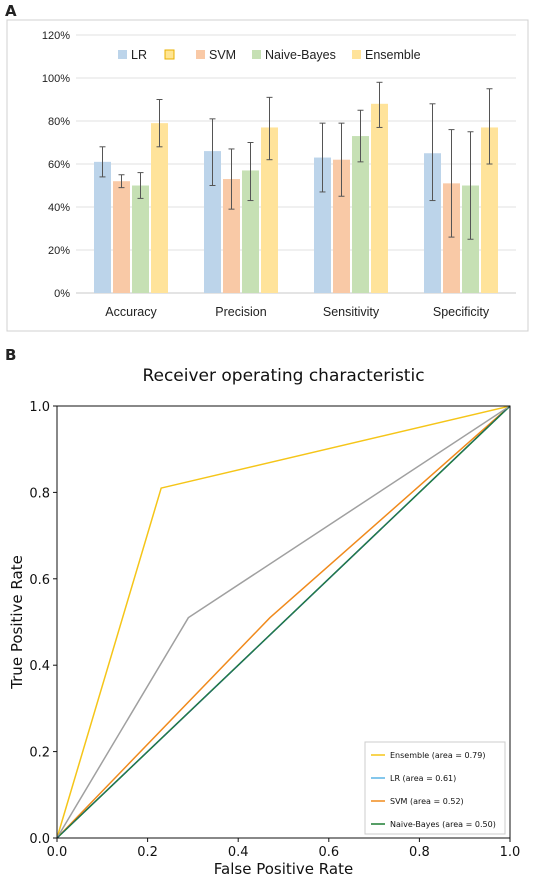 This screenshot has width=536, height=880. I want to click on legend-box, so click(435, 788).